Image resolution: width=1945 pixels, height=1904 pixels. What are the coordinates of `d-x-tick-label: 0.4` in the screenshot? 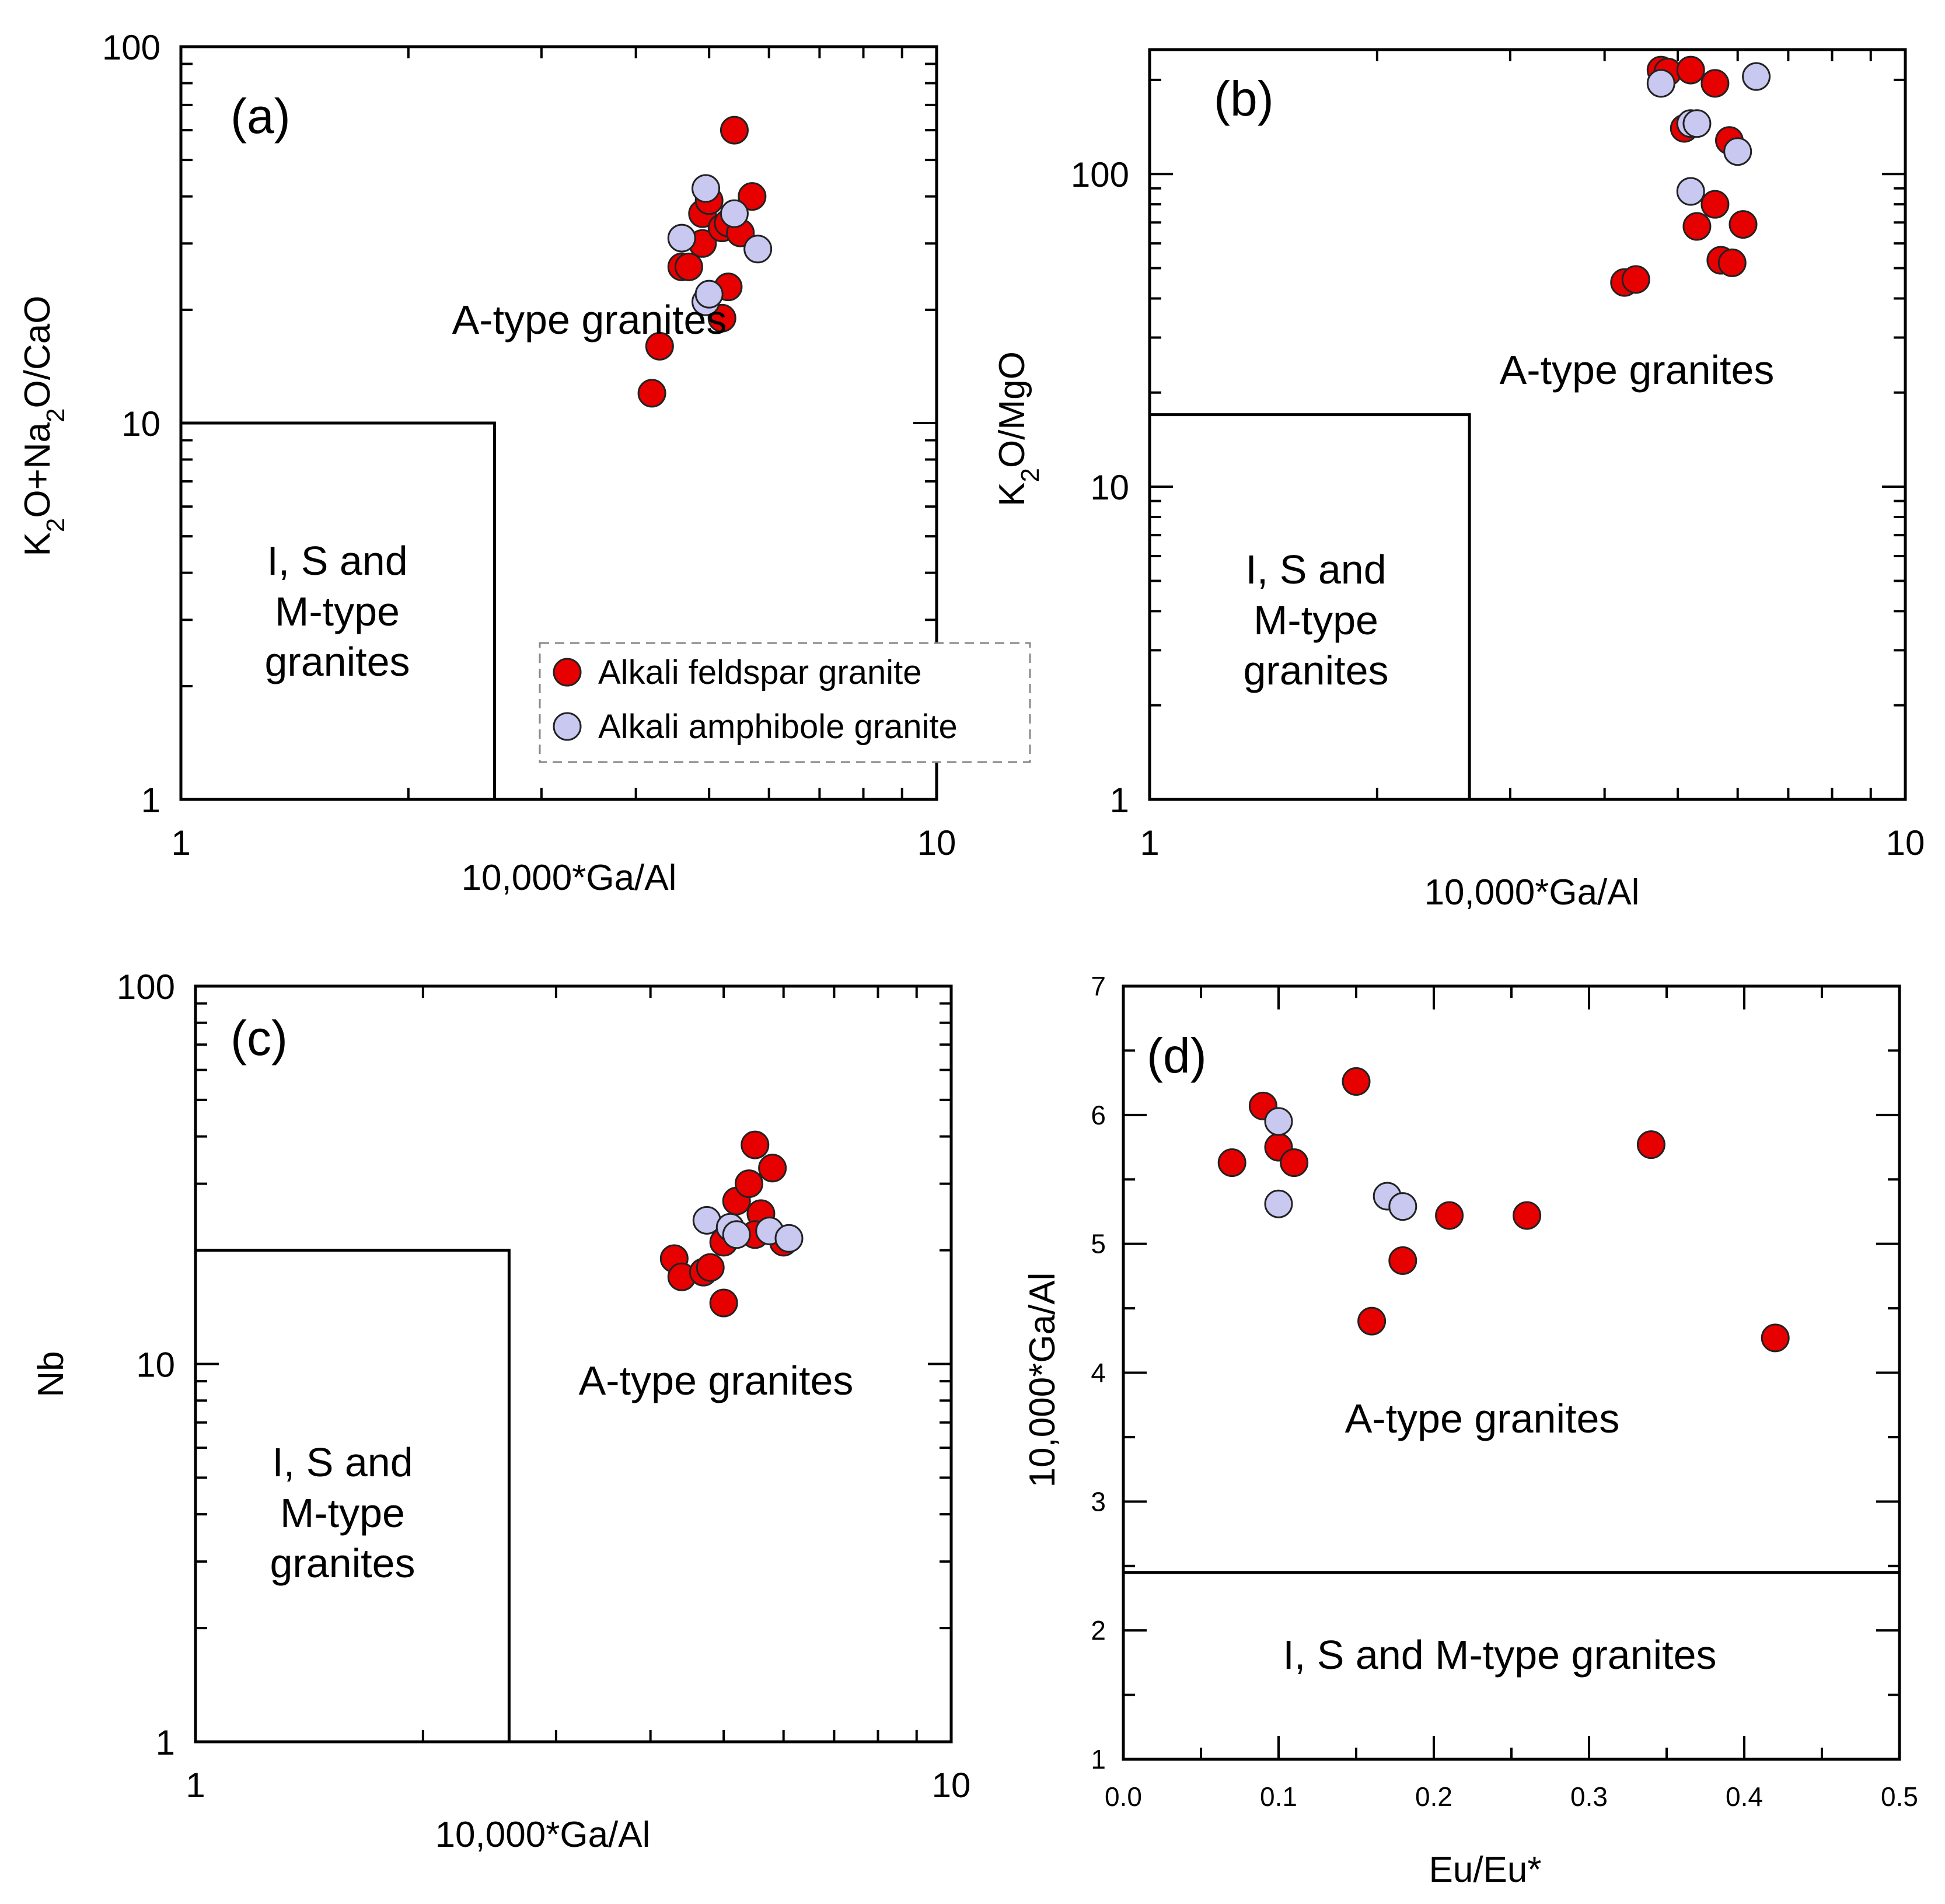 It's located at (1744, 1796).